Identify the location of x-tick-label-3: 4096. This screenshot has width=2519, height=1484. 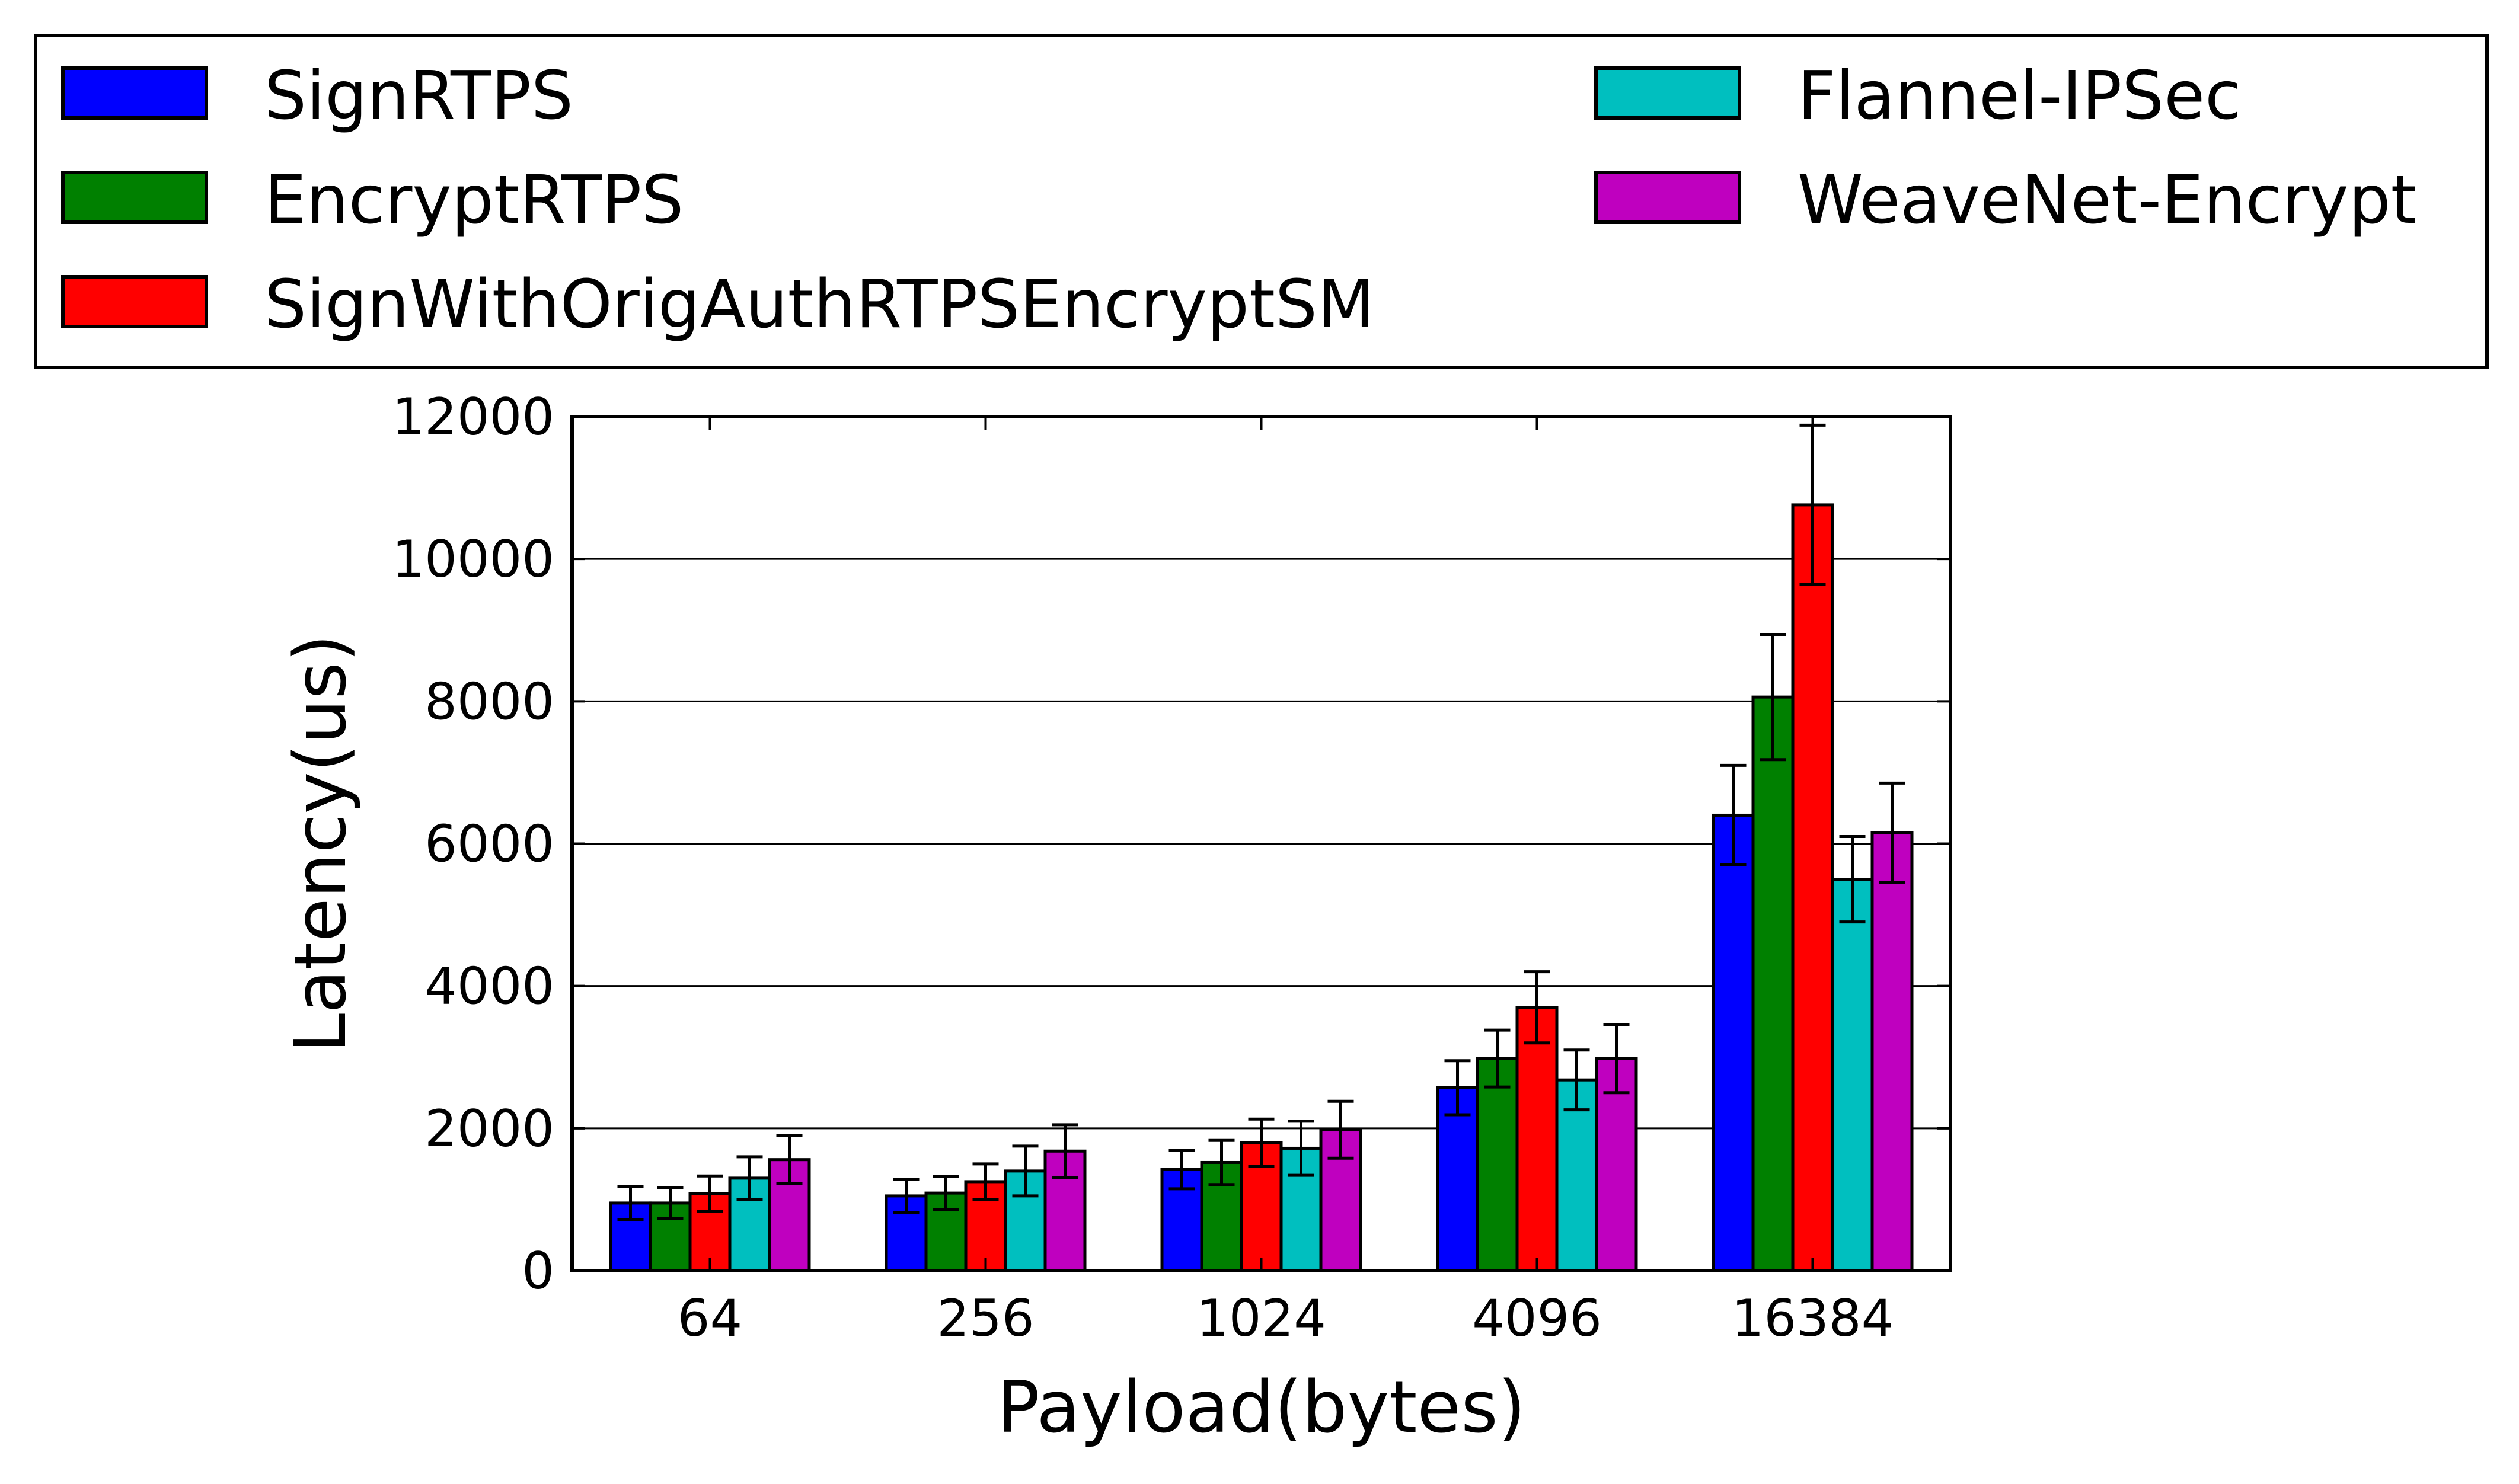
(1537, 1318).